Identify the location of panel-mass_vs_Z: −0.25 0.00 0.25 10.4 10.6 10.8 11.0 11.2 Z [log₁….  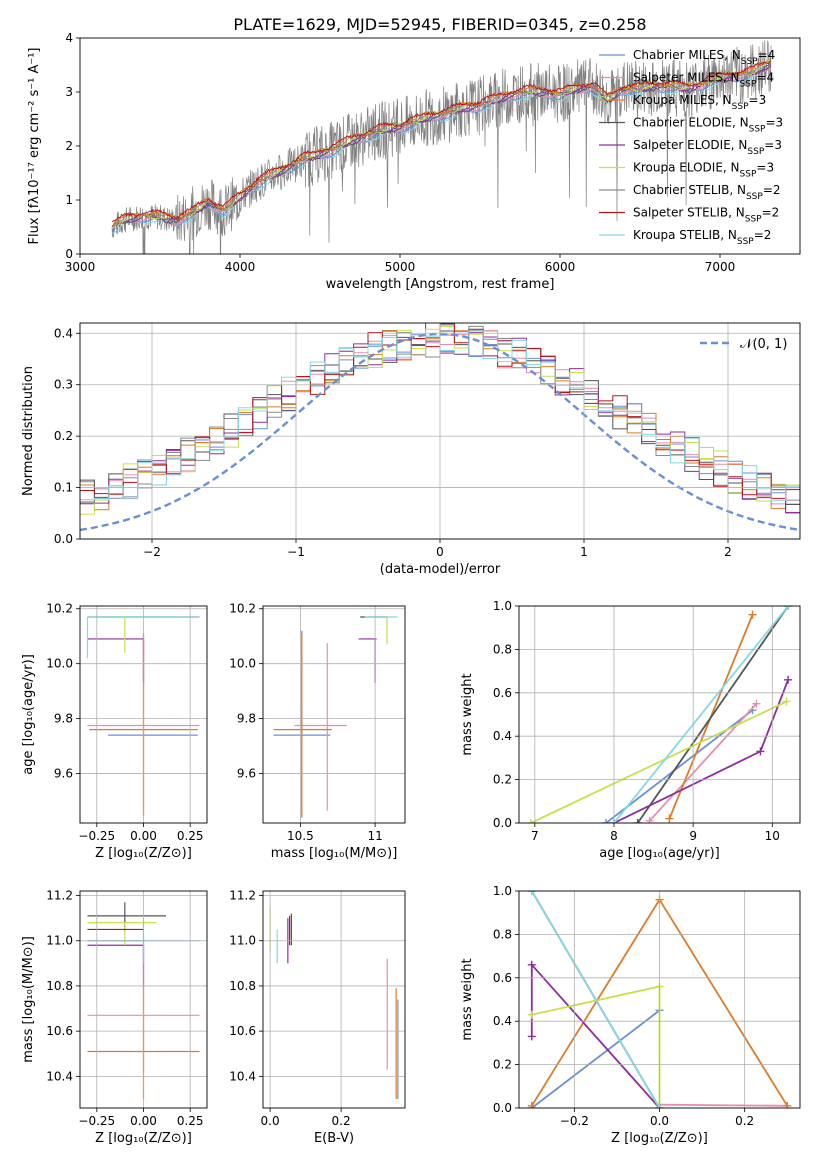
(114, 1017).